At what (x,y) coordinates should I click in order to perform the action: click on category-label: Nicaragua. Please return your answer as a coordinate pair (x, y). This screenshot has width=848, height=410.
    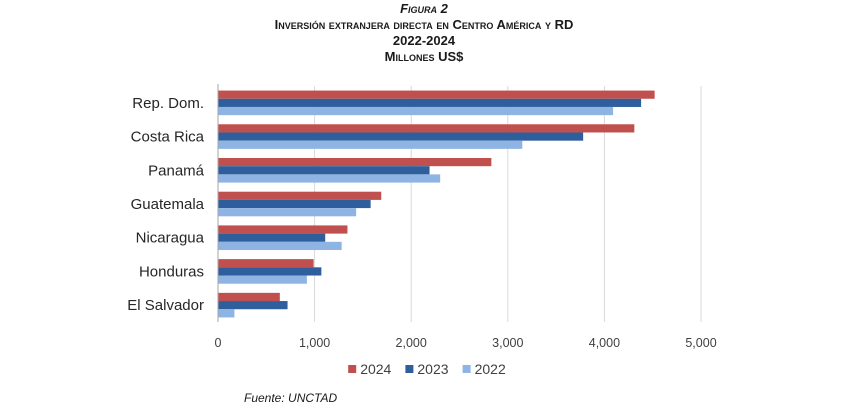
    Looking at the image, I should click on (170, 238).